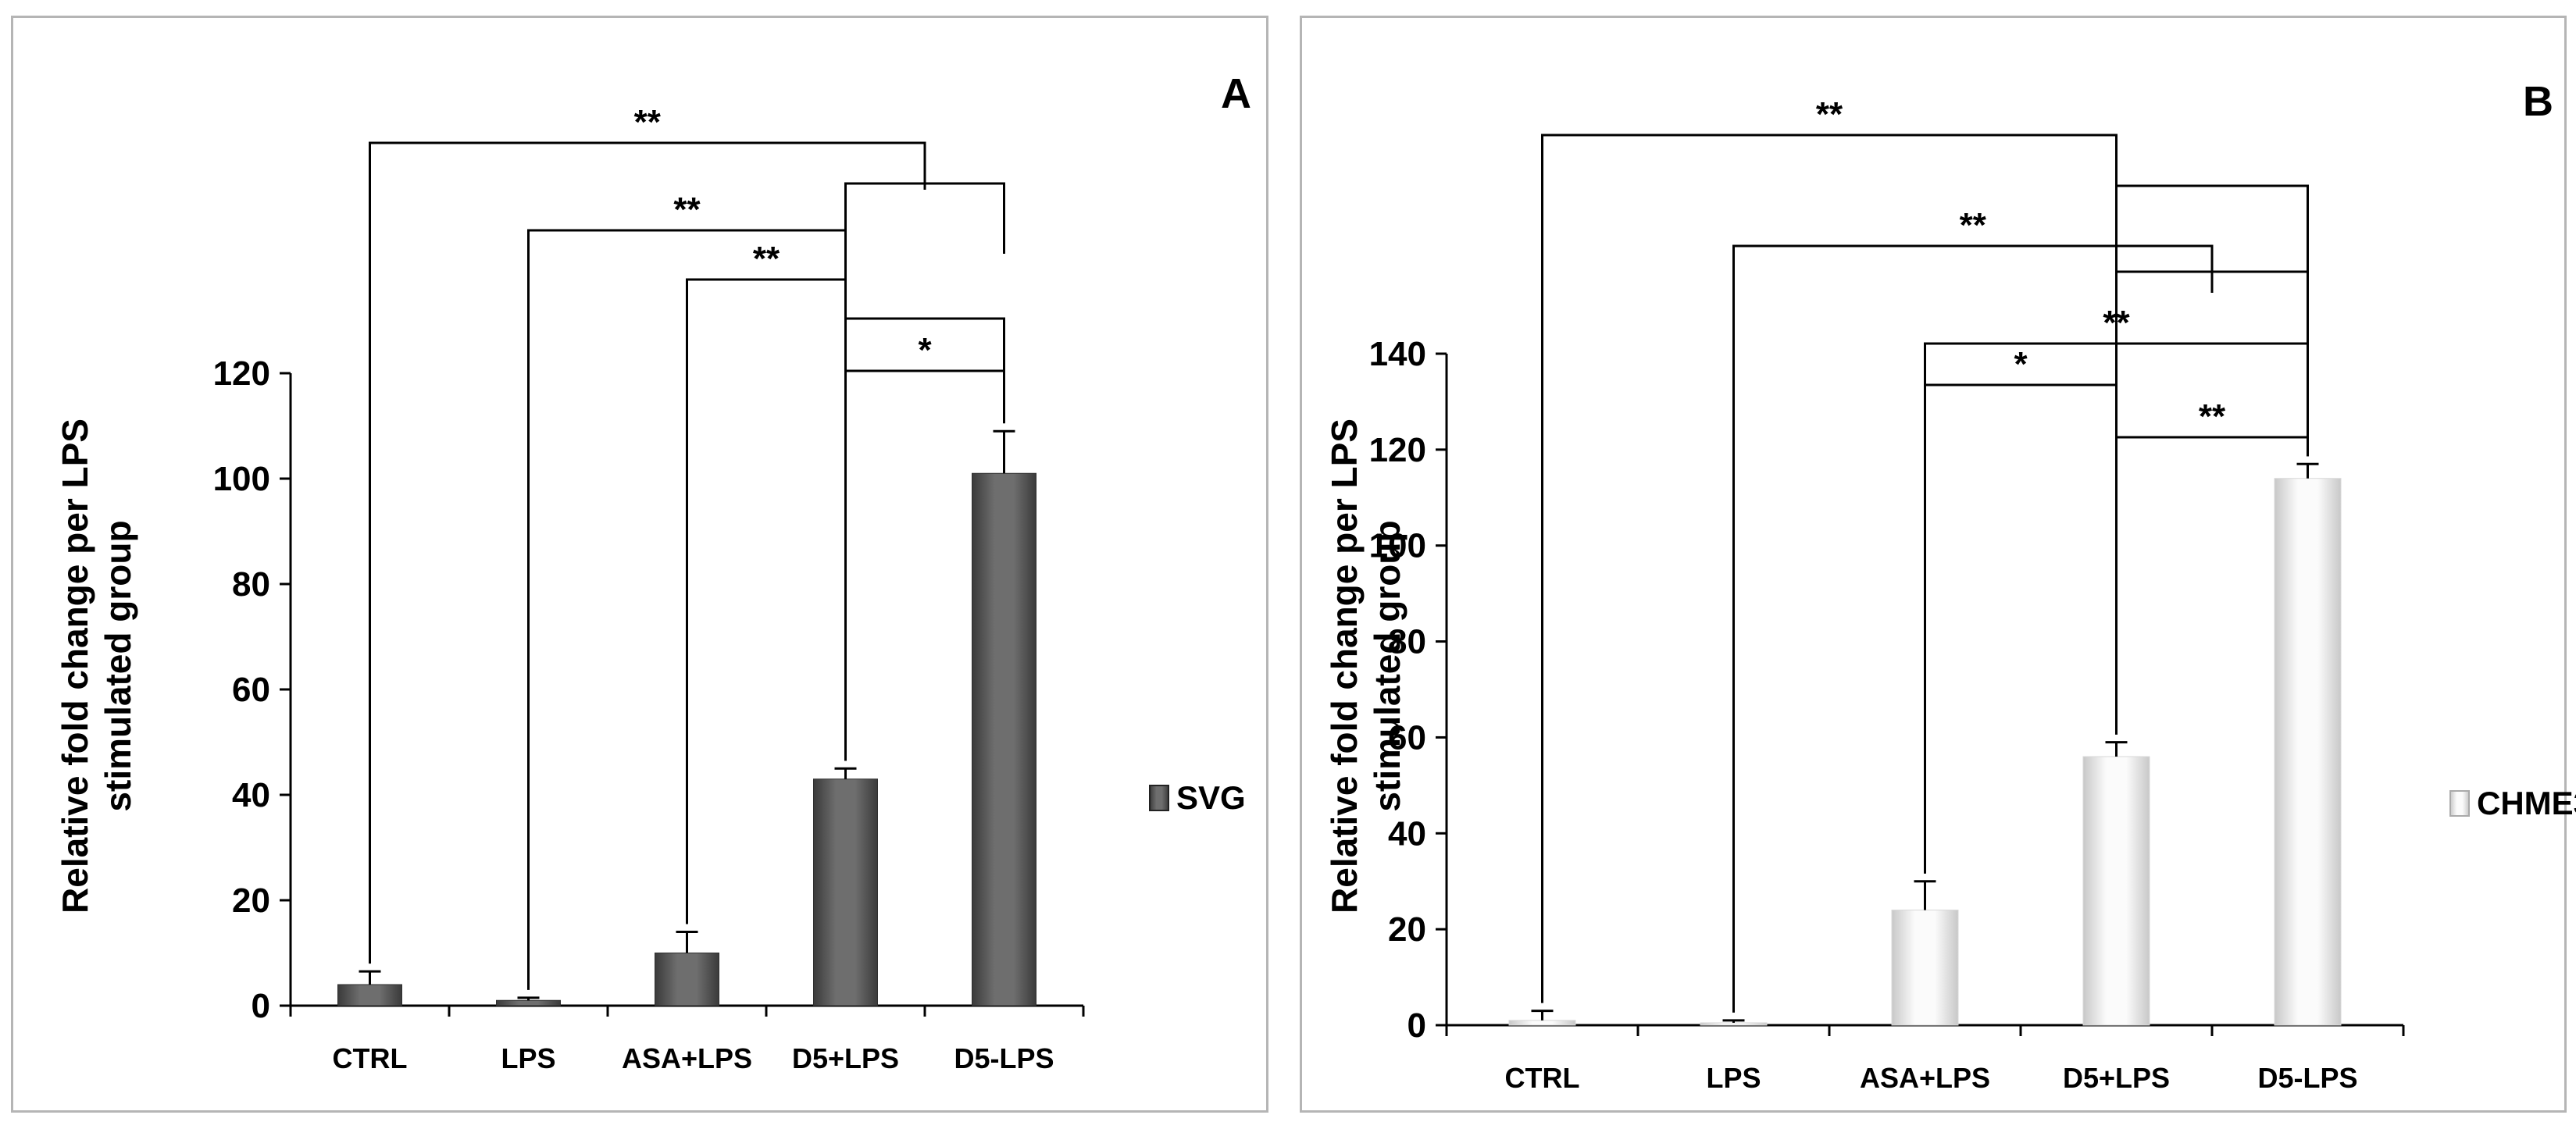 The width and height of the screenshot is (2576, 1122). What do you see at coordinates (1236, 93) in the screenshot?
I see `panel-label: A` at bounding box center [1236, 93].